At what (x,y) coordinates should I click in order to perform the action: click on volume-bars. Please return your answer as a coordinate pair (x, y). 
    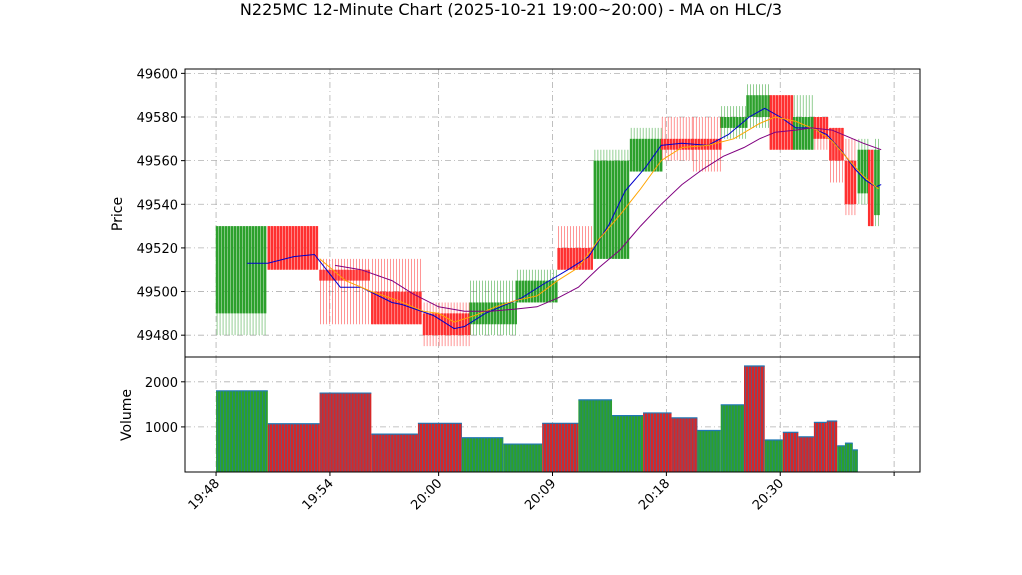
    Looking at the image, I should click on (537, 418).